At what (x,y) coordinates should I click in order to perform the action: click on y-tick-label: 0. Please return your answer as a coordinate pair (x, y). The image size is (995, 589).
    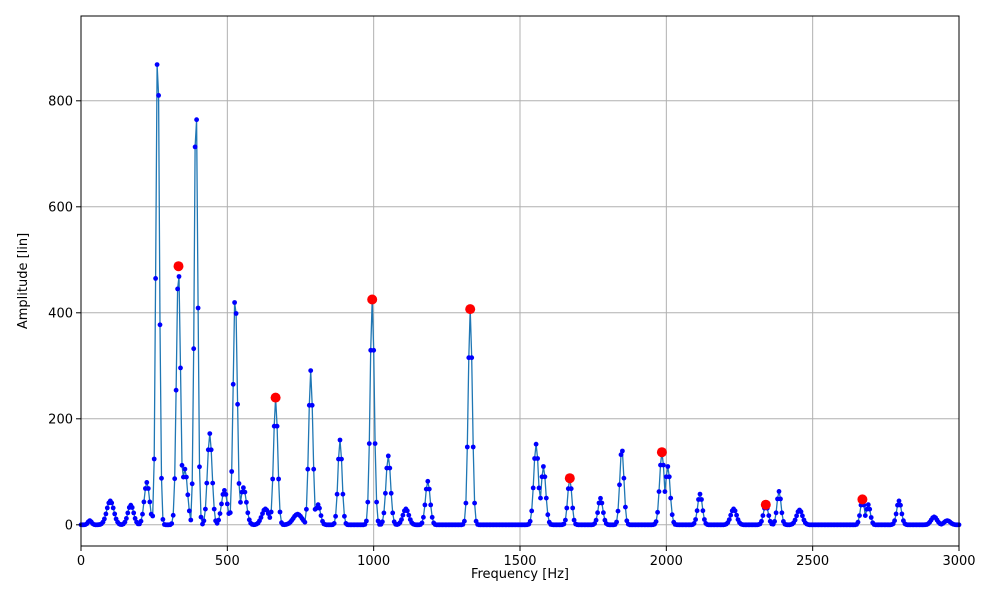
    Looking at the image, I should click on (69, 525).